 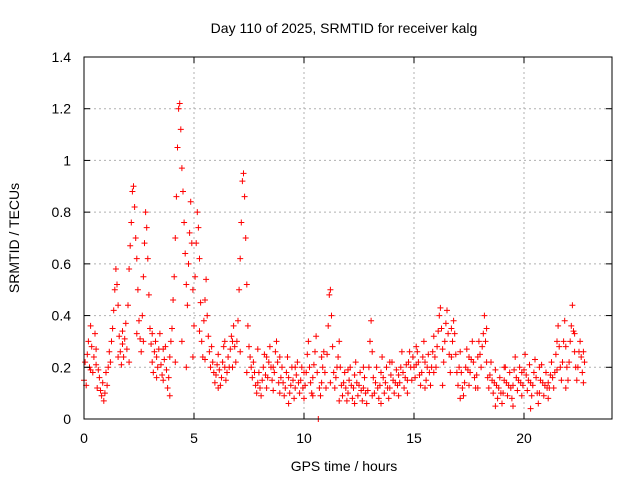 I want to click on y-tick-label: 0, so click(x=67, y=419).